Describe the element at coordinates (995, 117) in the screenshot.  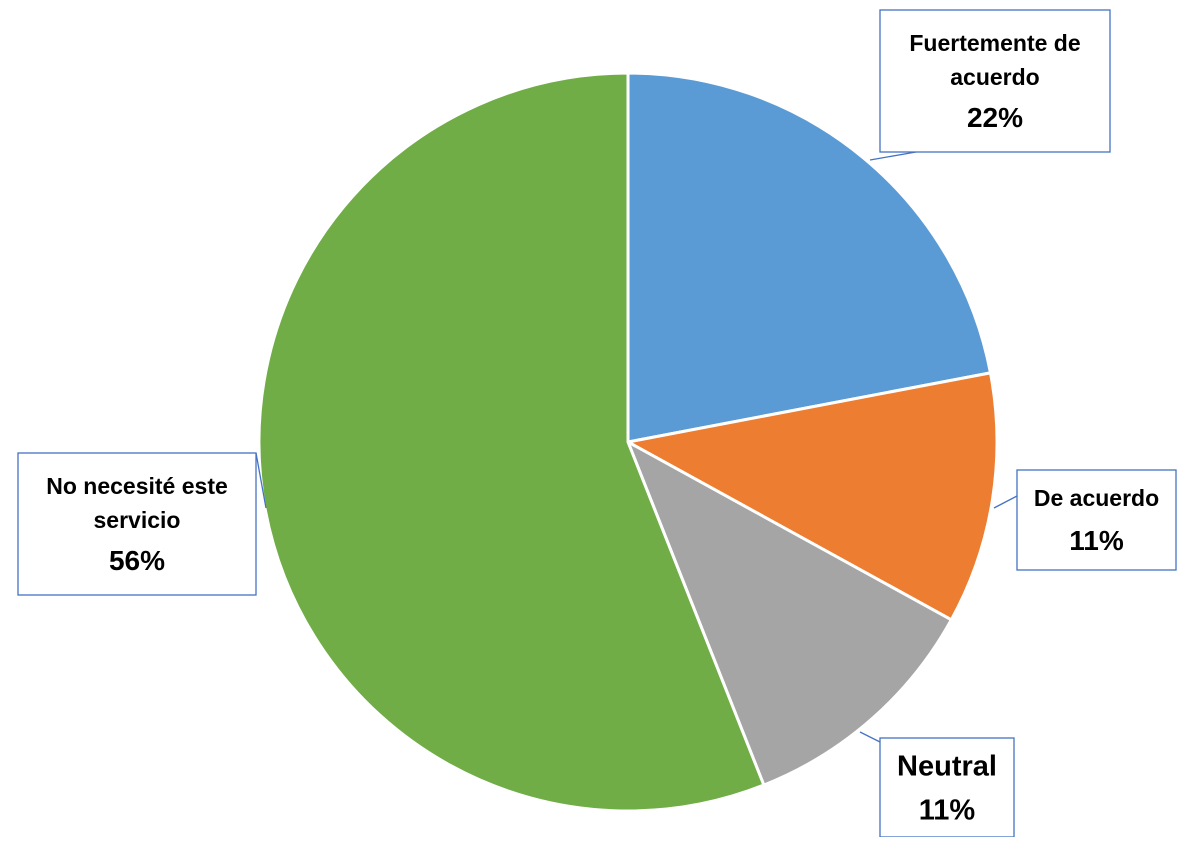
I see `slice-percent-label: 22%` at that location.